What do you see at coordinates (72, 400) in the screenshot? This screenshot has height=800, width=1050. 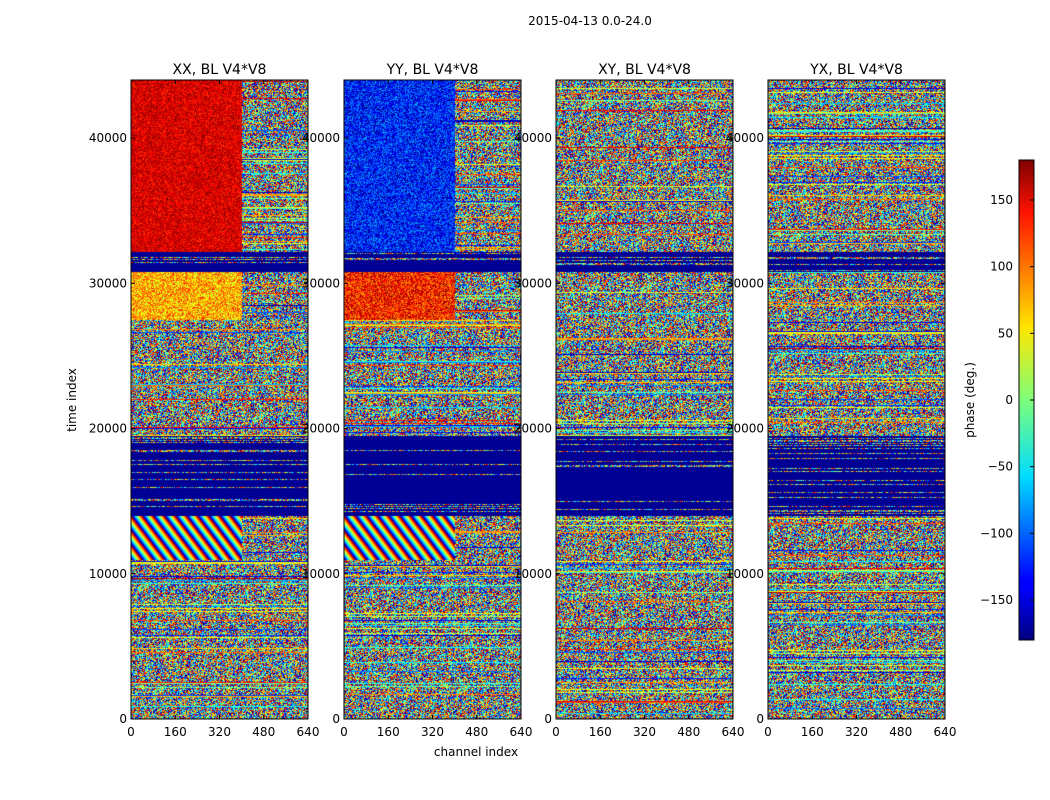 I see `y-axis-label: time index` at bounding box center [72, 400].